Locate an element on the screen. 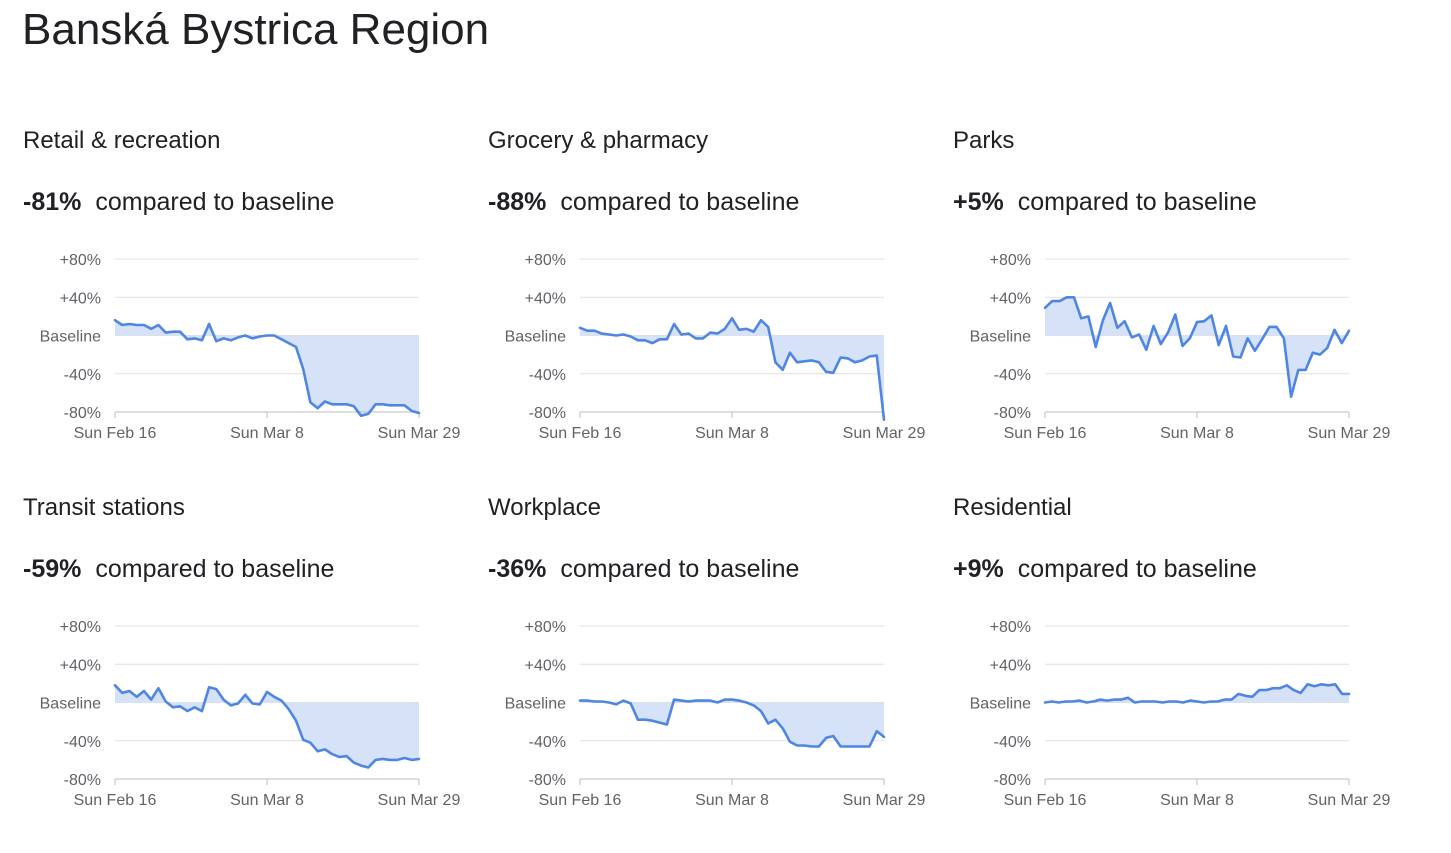 The height and width of the screenshot is (853, 1451). page-title: Banská Bystrica Region is located at coordinates (256, 29).